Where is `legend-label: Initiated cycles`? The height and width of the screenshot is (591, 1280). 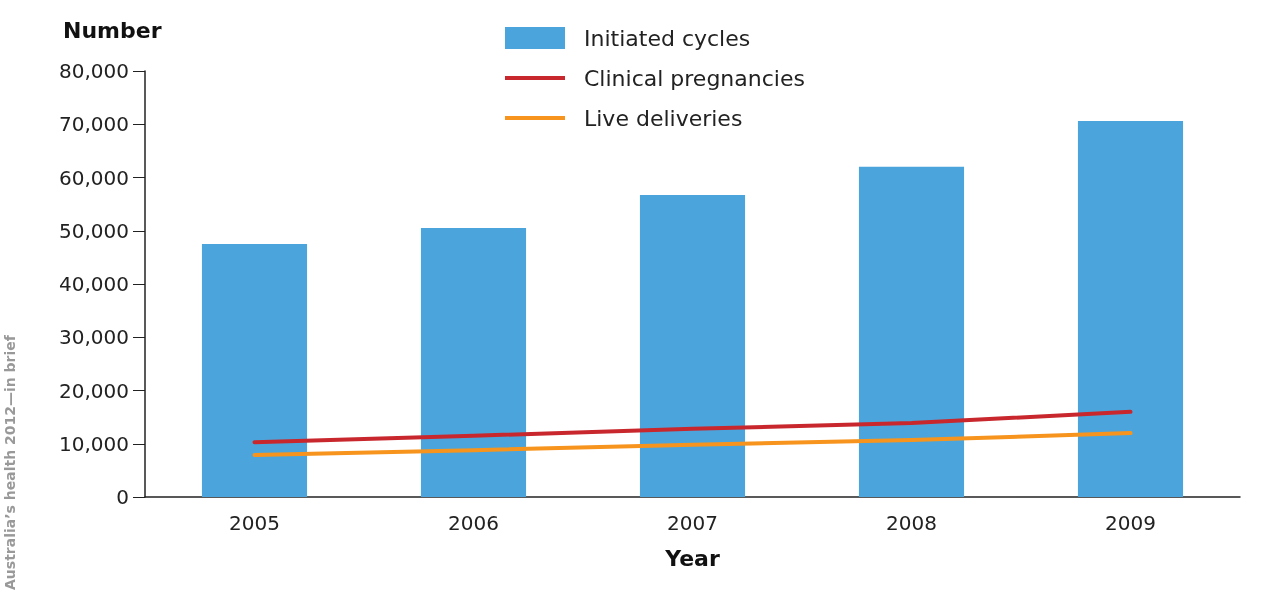 legend-label: Initiated cycles is located at coordinates (667, 38).